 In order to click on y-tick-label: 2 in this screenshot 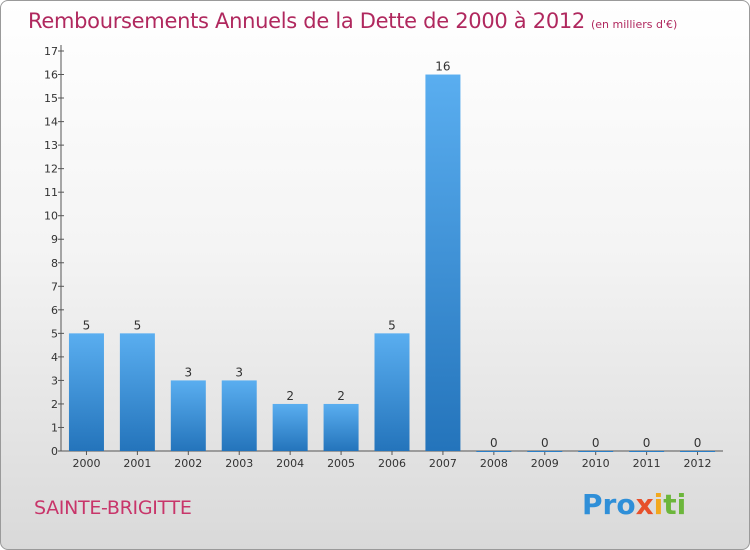, I will do `click(54, 404)`.